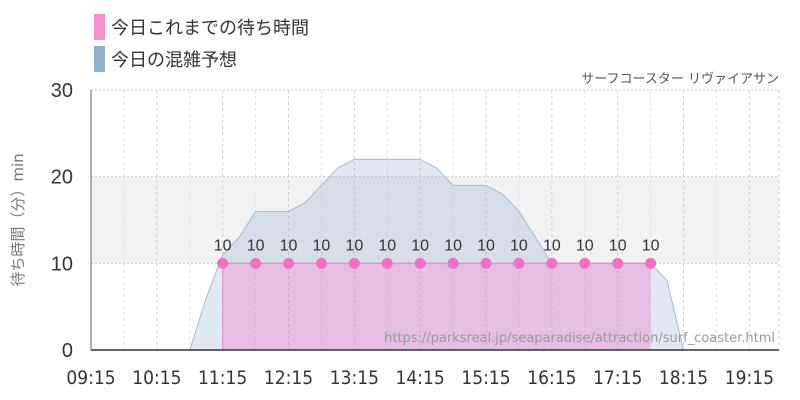 Image resolution: width=800 pixels, height=400 pixels. Describe the element at coordinates (62, 264) in the screenshot. I see `y-tick-label: 10` at that location.